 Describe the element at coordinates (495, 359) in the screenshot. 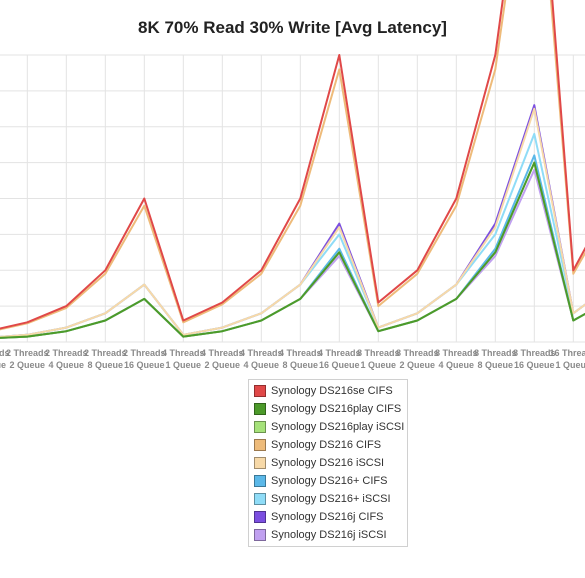

I see `x-tick-label: 8 Threads 8 Queue` at that location.